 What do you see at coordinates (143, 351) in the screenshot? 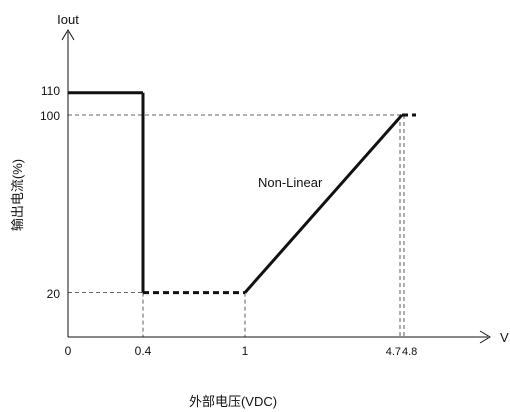
I see `x-tick-label: 0.4` at bounding box center [143, 351].